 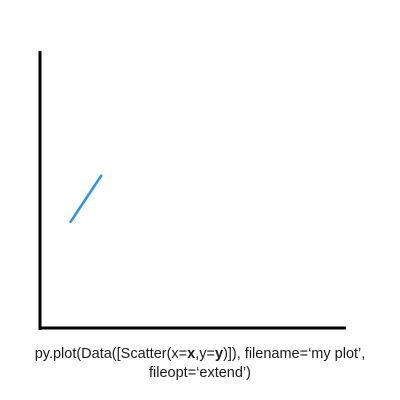 What do you see at coordinates (219, 354) in the screenshot?
I see `caption-y-bold: y` at bounding box center [219, 354].